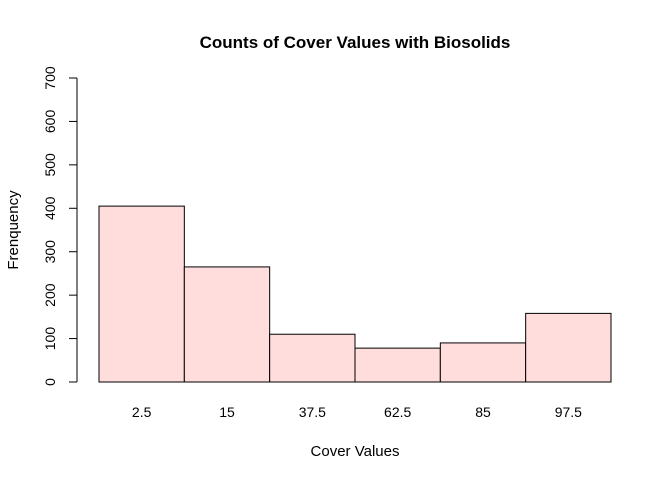  Describe the element at coordinates (397, 365) in the screenshot. I see `bar-62.5` at that location.